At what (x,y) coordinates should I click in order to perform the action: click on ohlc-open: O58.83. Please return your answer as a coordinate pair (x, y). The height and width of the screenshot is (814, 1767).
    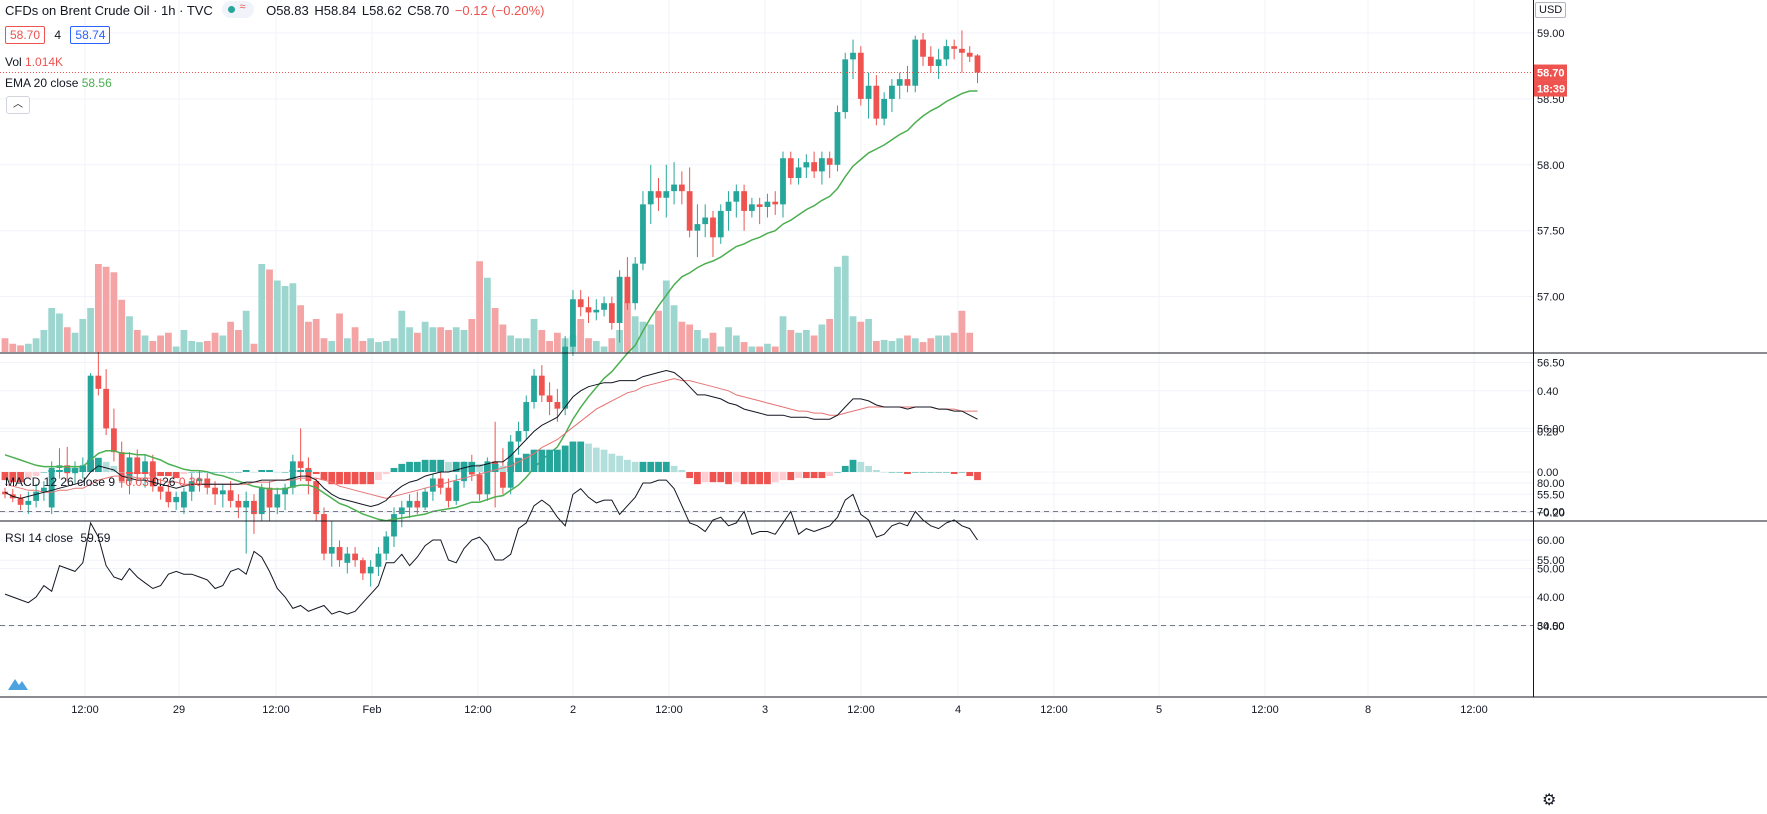
    Looking at the image, I should click on (287, 11).